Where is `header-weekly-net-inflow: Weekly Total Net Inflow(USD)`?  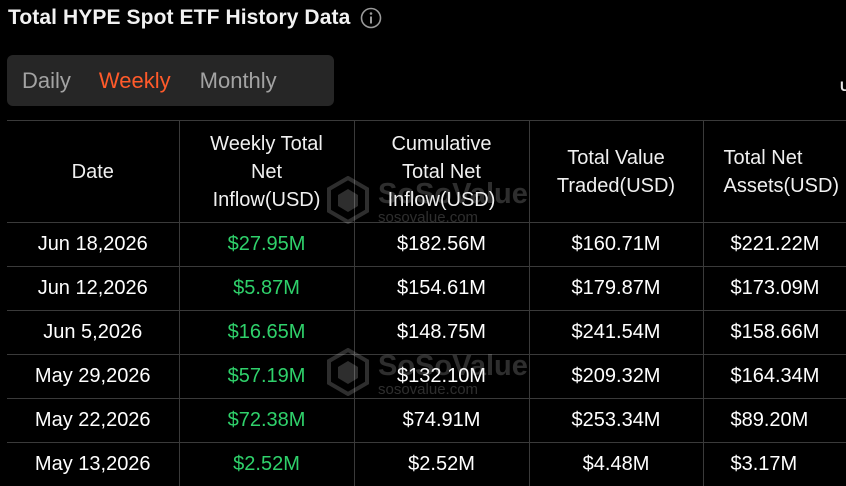 header-weekly-net-inflow: Weekly Total Net Inflow(USD) is located at coordinates (267, 171).